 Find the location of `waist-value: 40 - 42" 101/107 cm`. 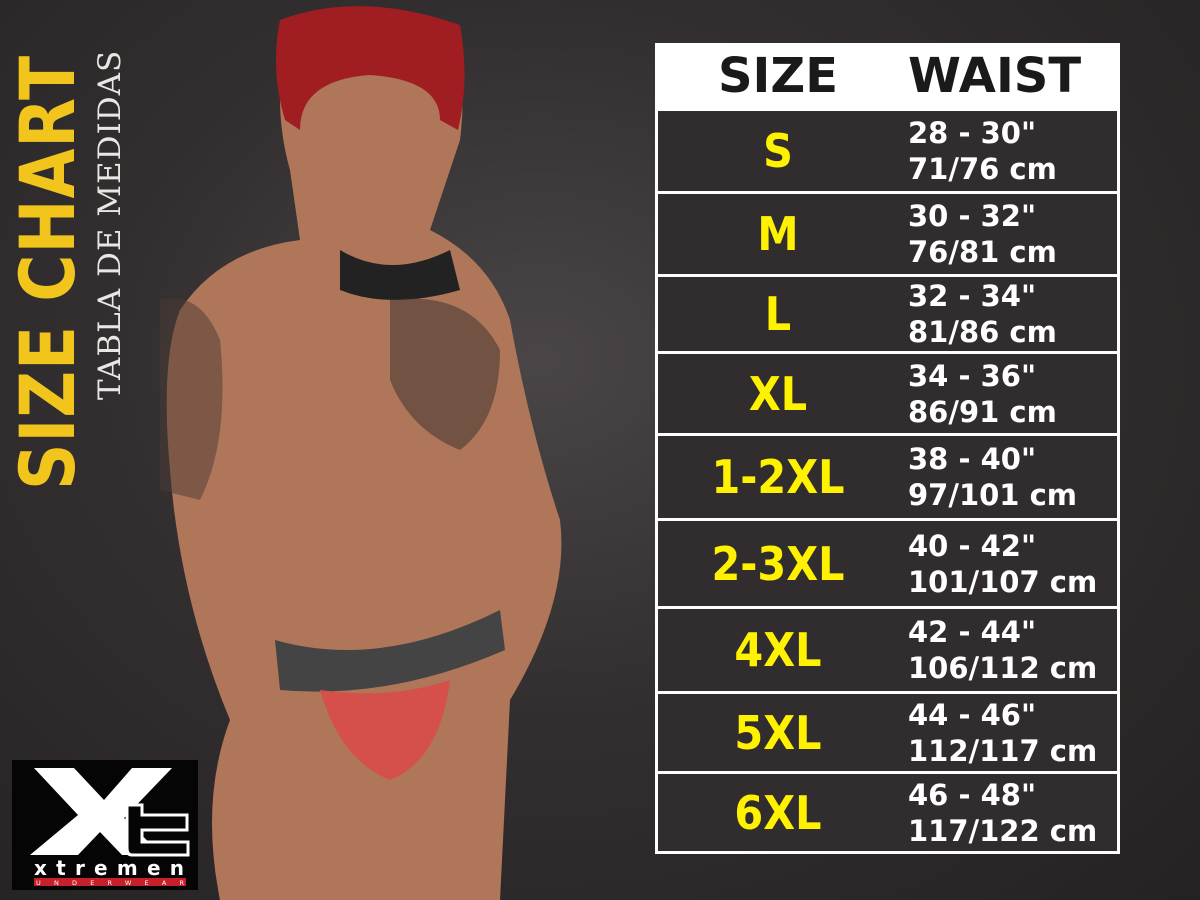

waist-value: 40 - 42" 101/107 cm is located at coordinates (1007, 564).